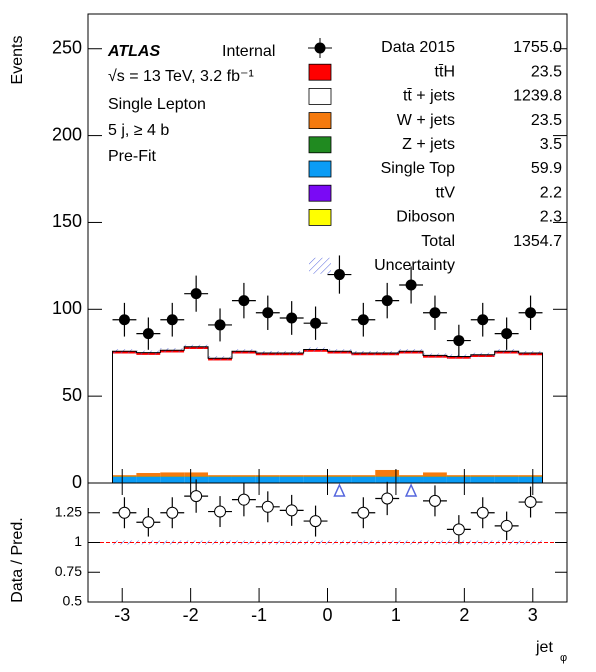 Image resolution: width=596 pixels, height=672 pixels. Describe the element at coordinates (537, 47) in the screenshot. I see `legend-yield: 1755.0` at that location.